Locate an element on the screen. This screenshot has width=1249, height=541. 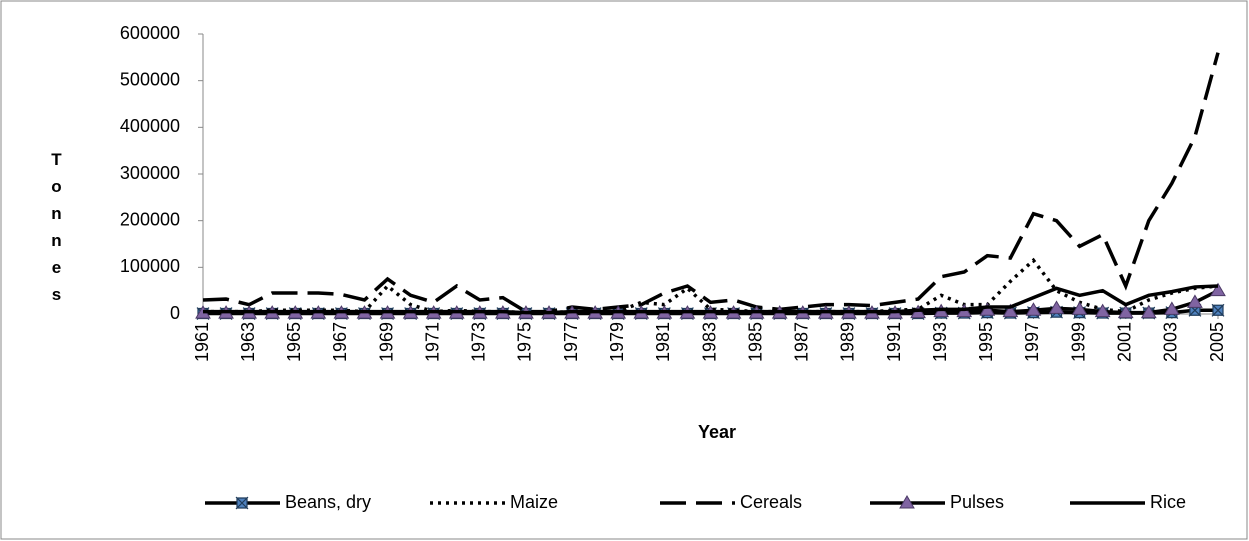
x-tick-label: 1985 is located at coordinates (755, 342).